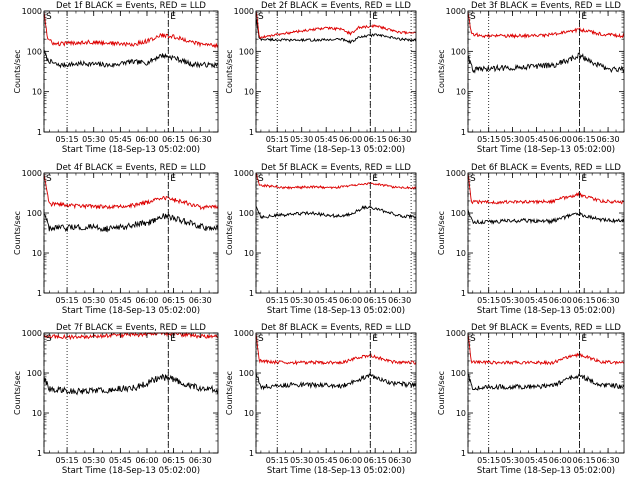 This screenshot has height=480, width=640. I want to click on chart-title: Det 2f BLACK = Events, RED = LLD, so click(336, 6).